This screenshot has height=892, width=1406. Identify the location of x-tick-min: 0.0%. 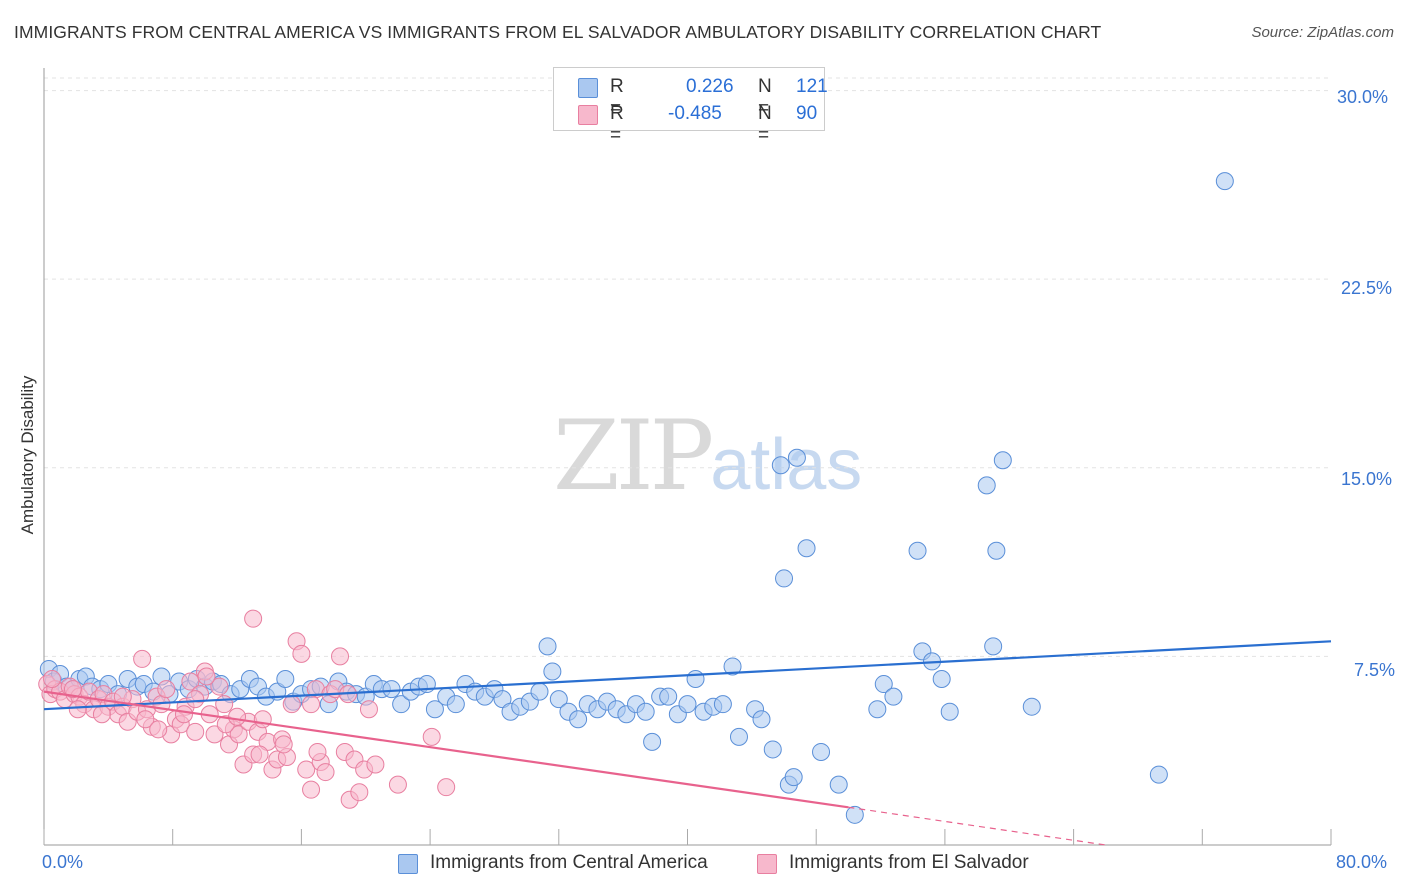
(63, 862).